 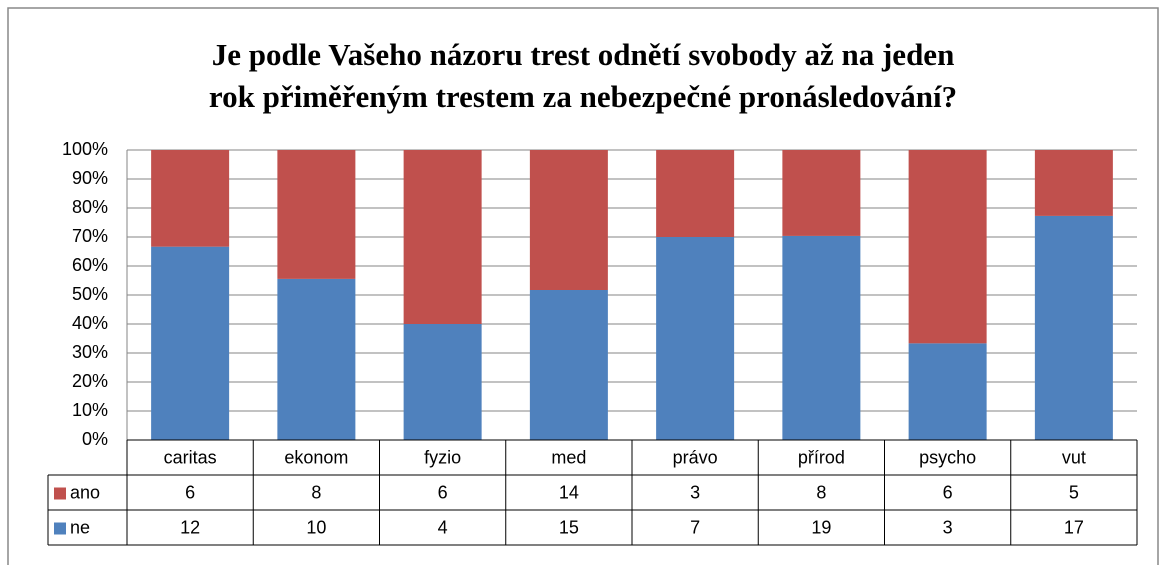 I want to click on x-tick-label: právo, so click(x=695, y=457).